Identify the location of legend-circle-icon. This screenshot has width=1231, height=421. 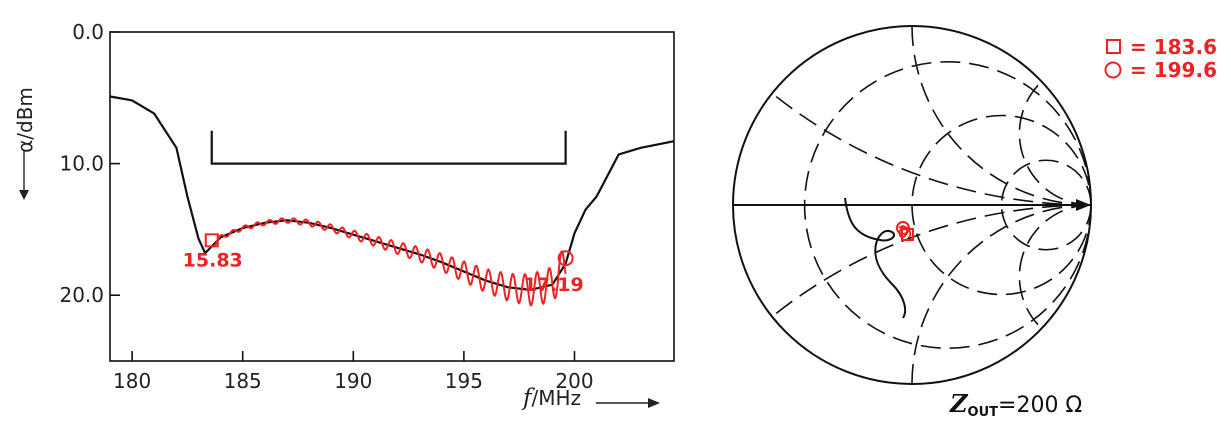
(1113, 70).